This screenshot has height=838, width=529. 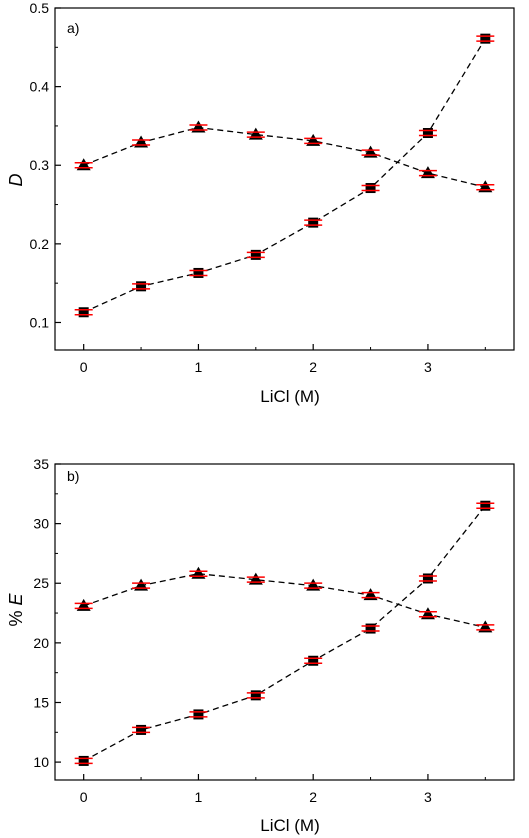 What do you see at coordinates (41, 762) in the screenshot?
I see `y-tick-label: 10` at bounding box center [41, 762].